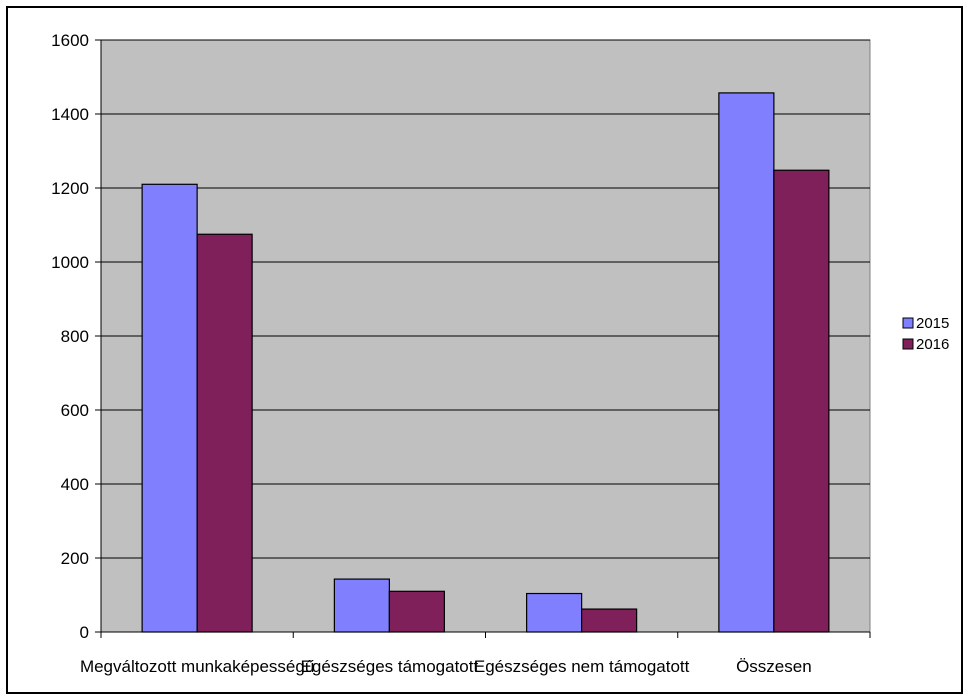 The height and width of the screenshot is (700, 969). What do you see at coordinates (932, 344) in the screenshot?
I see `legend-label-2016: 2016` at bounding box center [932, 344].